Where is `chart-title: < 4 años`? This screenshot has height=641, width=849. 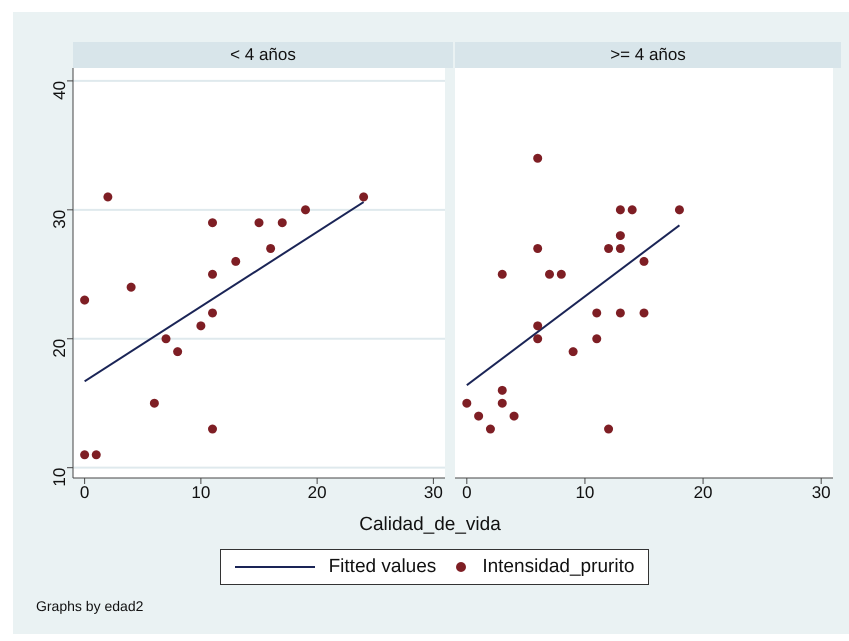
chart-title: < 4 años is located at coordinates (263, 55).